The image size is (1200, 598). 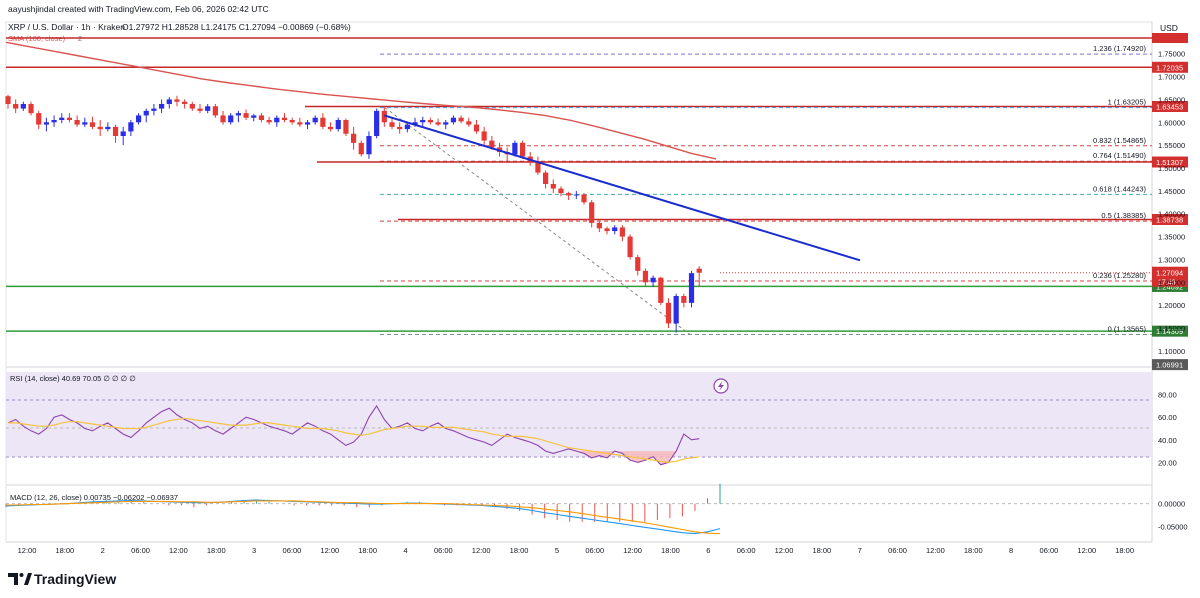 What do you see at coordinates (1170, 38) in the screenshot?
I see `top-level-tag` at bounding box center [1170, 38].